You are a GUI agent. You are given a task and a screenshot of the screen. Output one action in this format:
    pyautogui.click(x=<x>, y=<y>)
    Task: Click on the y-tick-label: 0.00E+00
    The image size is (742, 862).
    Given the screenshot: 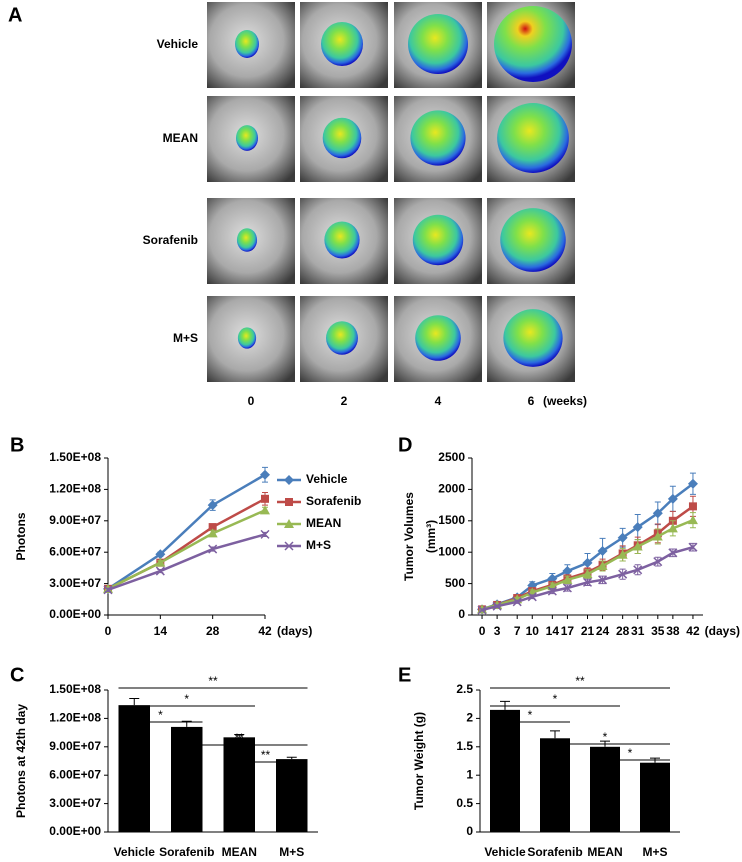 What is the action you would take?
    pyautogui.click(x=75, y=614)
    